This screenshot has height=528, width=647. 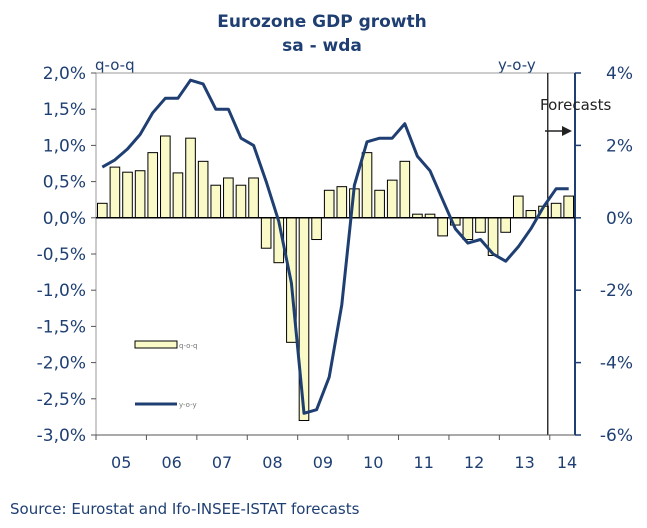 What do you see at coordinates (165, 374) in the screenshot?
I see `legend: q-o-q y-o-y` at bounding box center [165, 374].